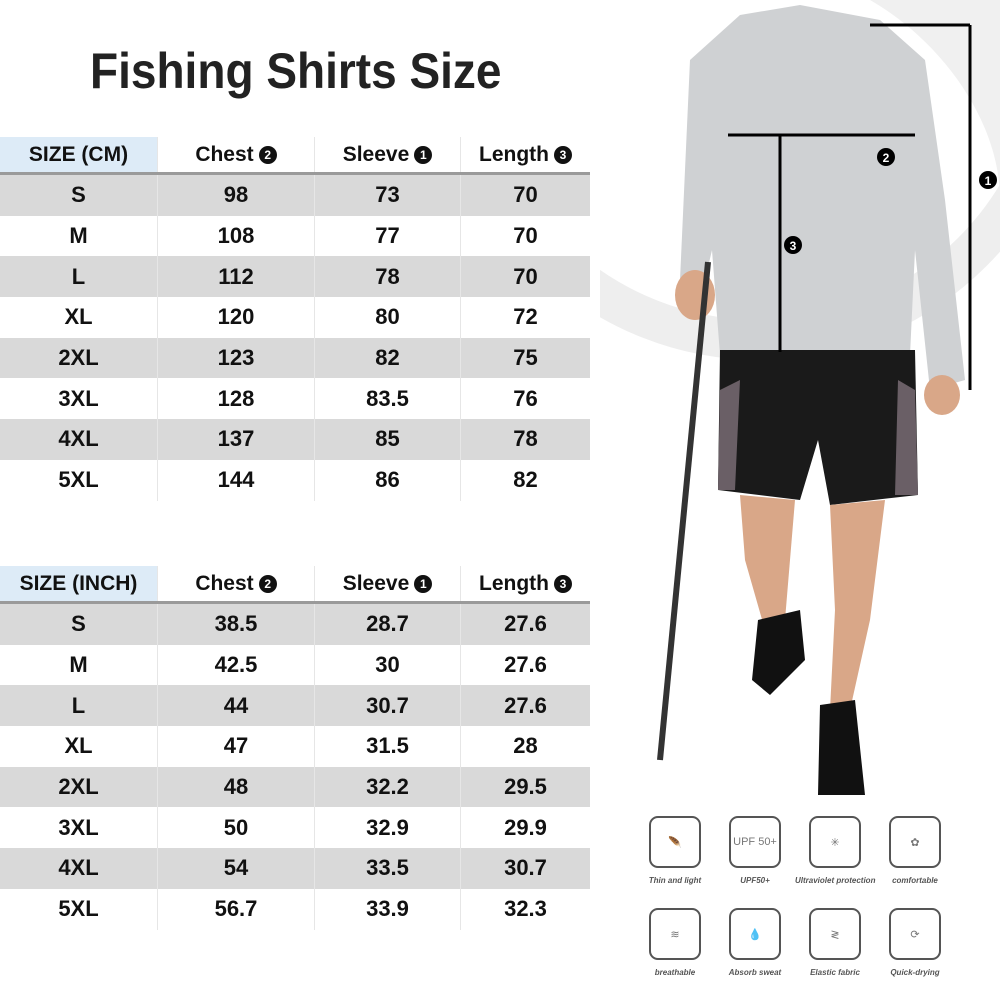 The height and width of the screenshot is (1000, 1000). What do you see at coordinates (886, 158) in the screenshot?
I see `chest-badge: 2` at bounding box center [886, 158].